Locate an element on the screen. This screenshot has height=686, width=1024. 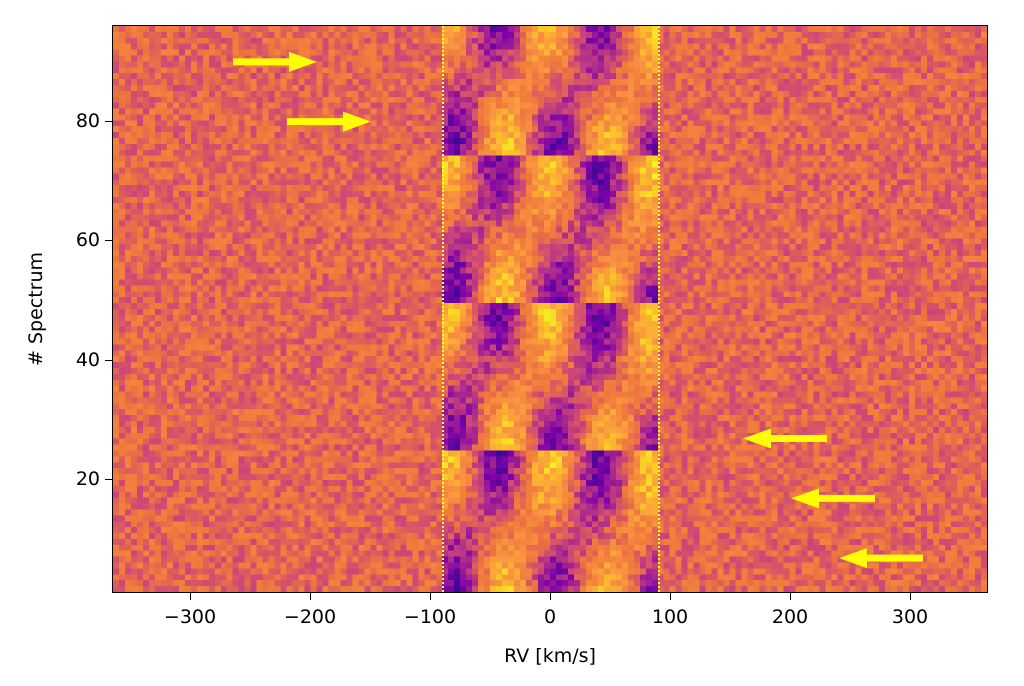
y-tick-label: 60 is located at coordinates (87, 240).